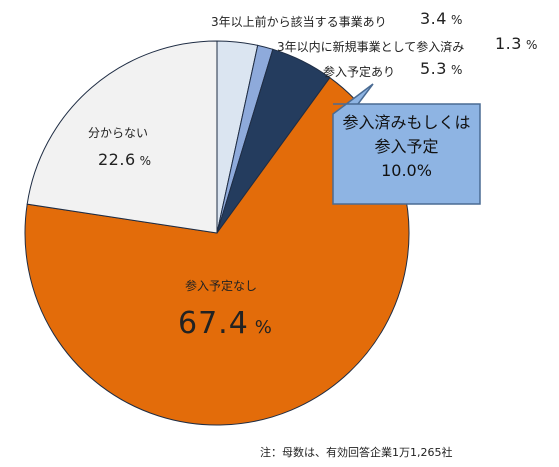 This screenshot has width=559, height=467. What do you see at coordinates (508, 43) in the screenshot?
I see `slice-pct-new-entry: 1.3` at bounding box center [508, 43].